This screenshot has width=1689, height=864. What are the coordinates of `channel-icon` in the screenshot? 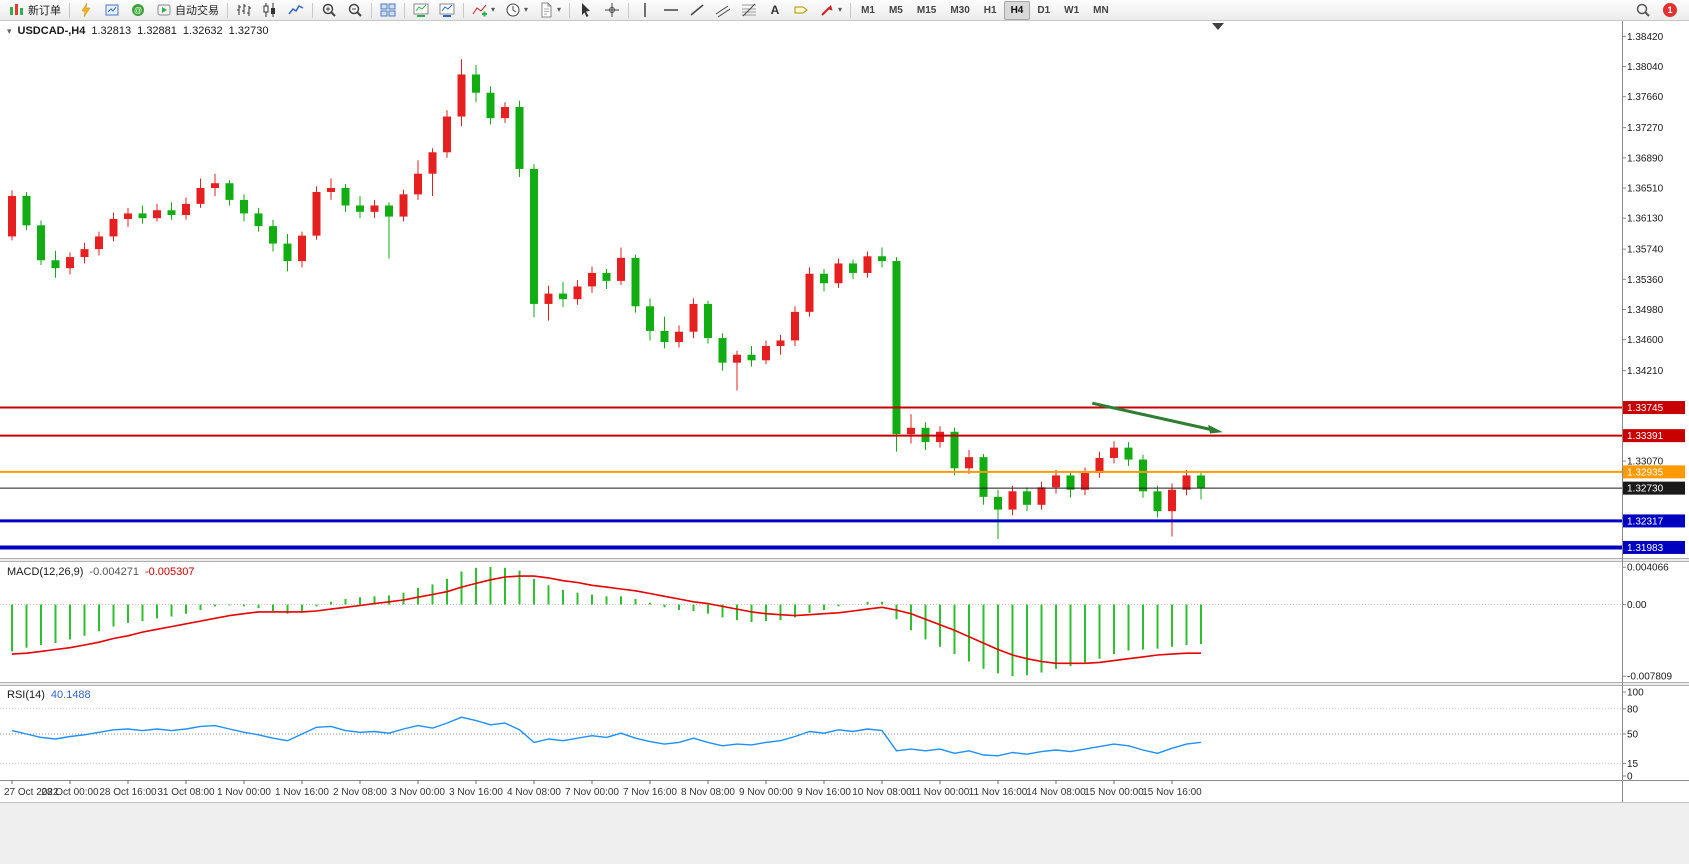 It's located at (723, 11).